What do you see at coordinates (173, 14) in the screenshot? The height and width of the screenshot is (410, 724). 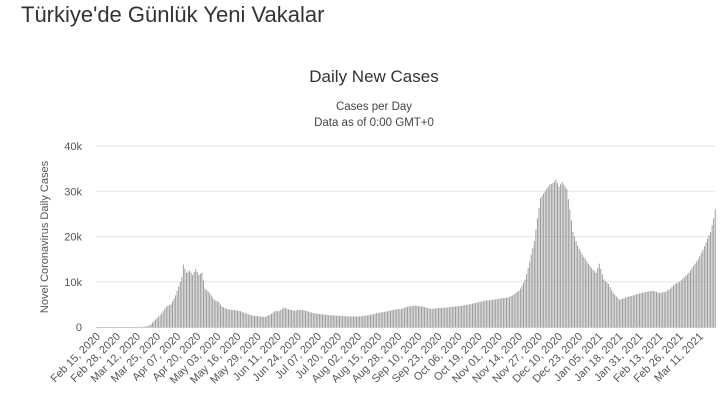 I see `page-heading: Türkiye'de Günlük Yeni Vakalar` at bounding box center [173, 14].